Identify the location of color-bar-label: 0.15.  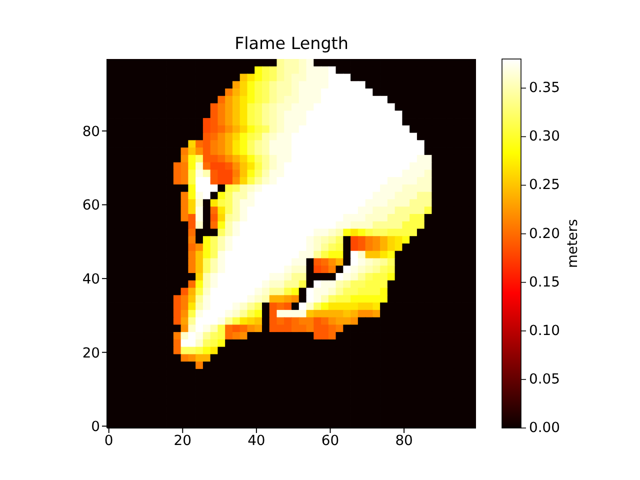
(544, 282).